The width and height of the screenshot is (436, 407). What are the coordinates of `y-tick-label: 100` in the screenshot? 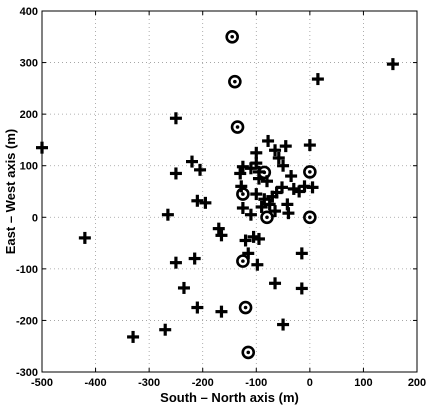 It's located at (29, 167).